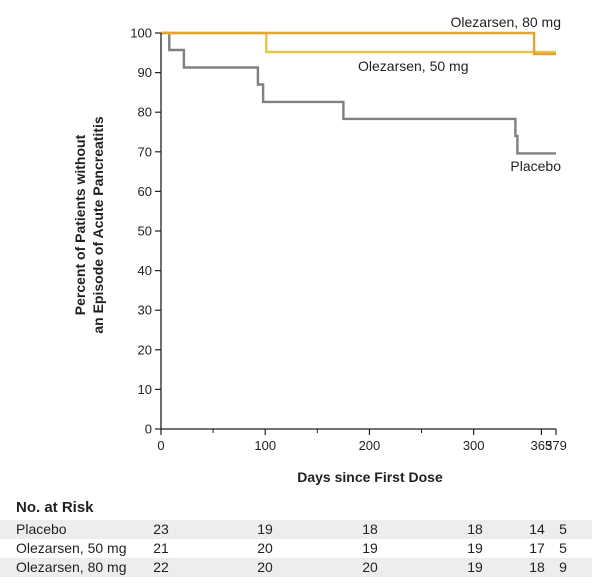 This screenshot has height=585, width=592. Describe the element at coordinates (145, 112) in the screenshot. I see `y-tick-label-80: 80` at that location.